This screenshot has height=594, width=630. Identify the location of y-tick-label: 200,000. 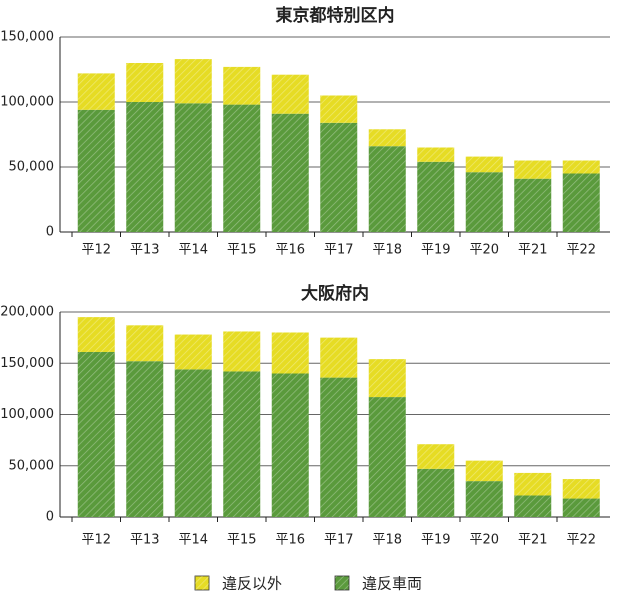
(27, 312).